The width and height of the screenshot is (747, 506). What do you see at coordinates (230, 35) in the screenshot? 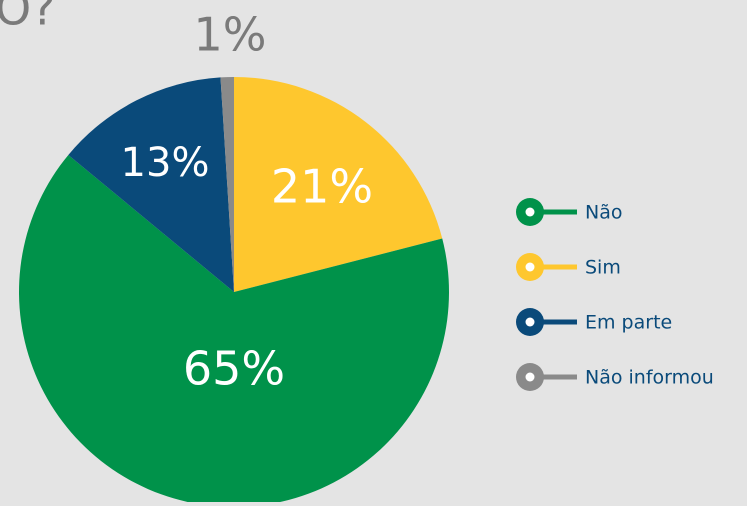
I see `data-label: 1%` at bounding box center [230, 35].